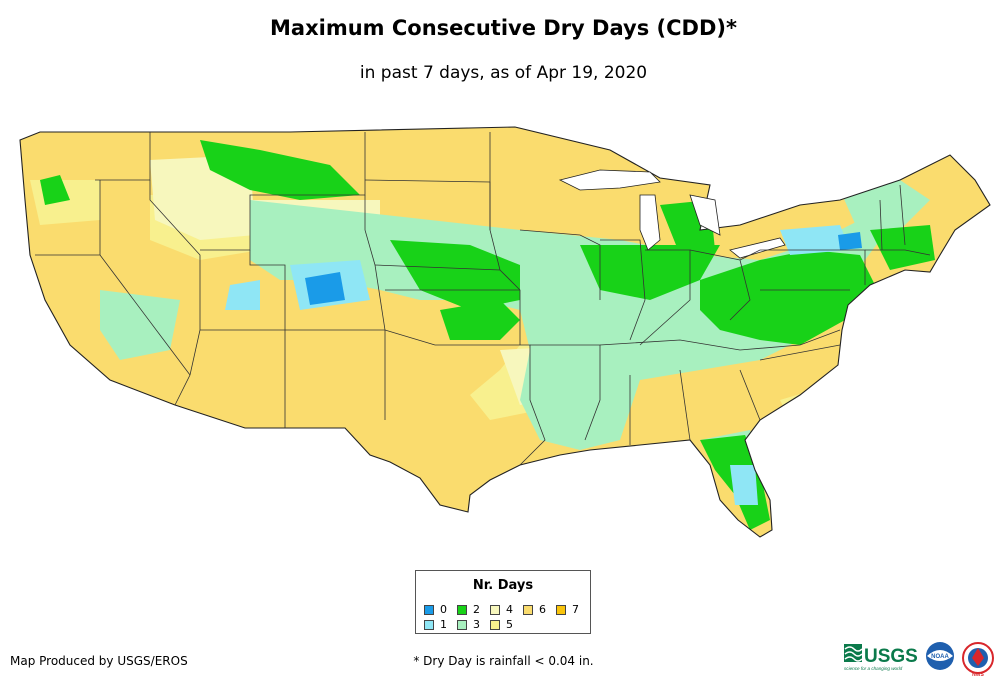 This screenshot has height=691, width=1007. I want to click on noaa-logo-icon: NOAA, so click(940, 656).